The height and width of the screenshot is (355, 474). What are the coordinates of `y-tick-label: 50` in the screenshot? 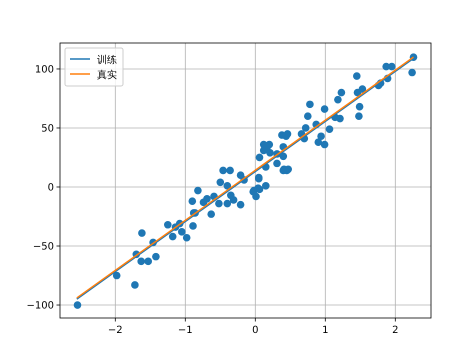 It's located at (47, 128).